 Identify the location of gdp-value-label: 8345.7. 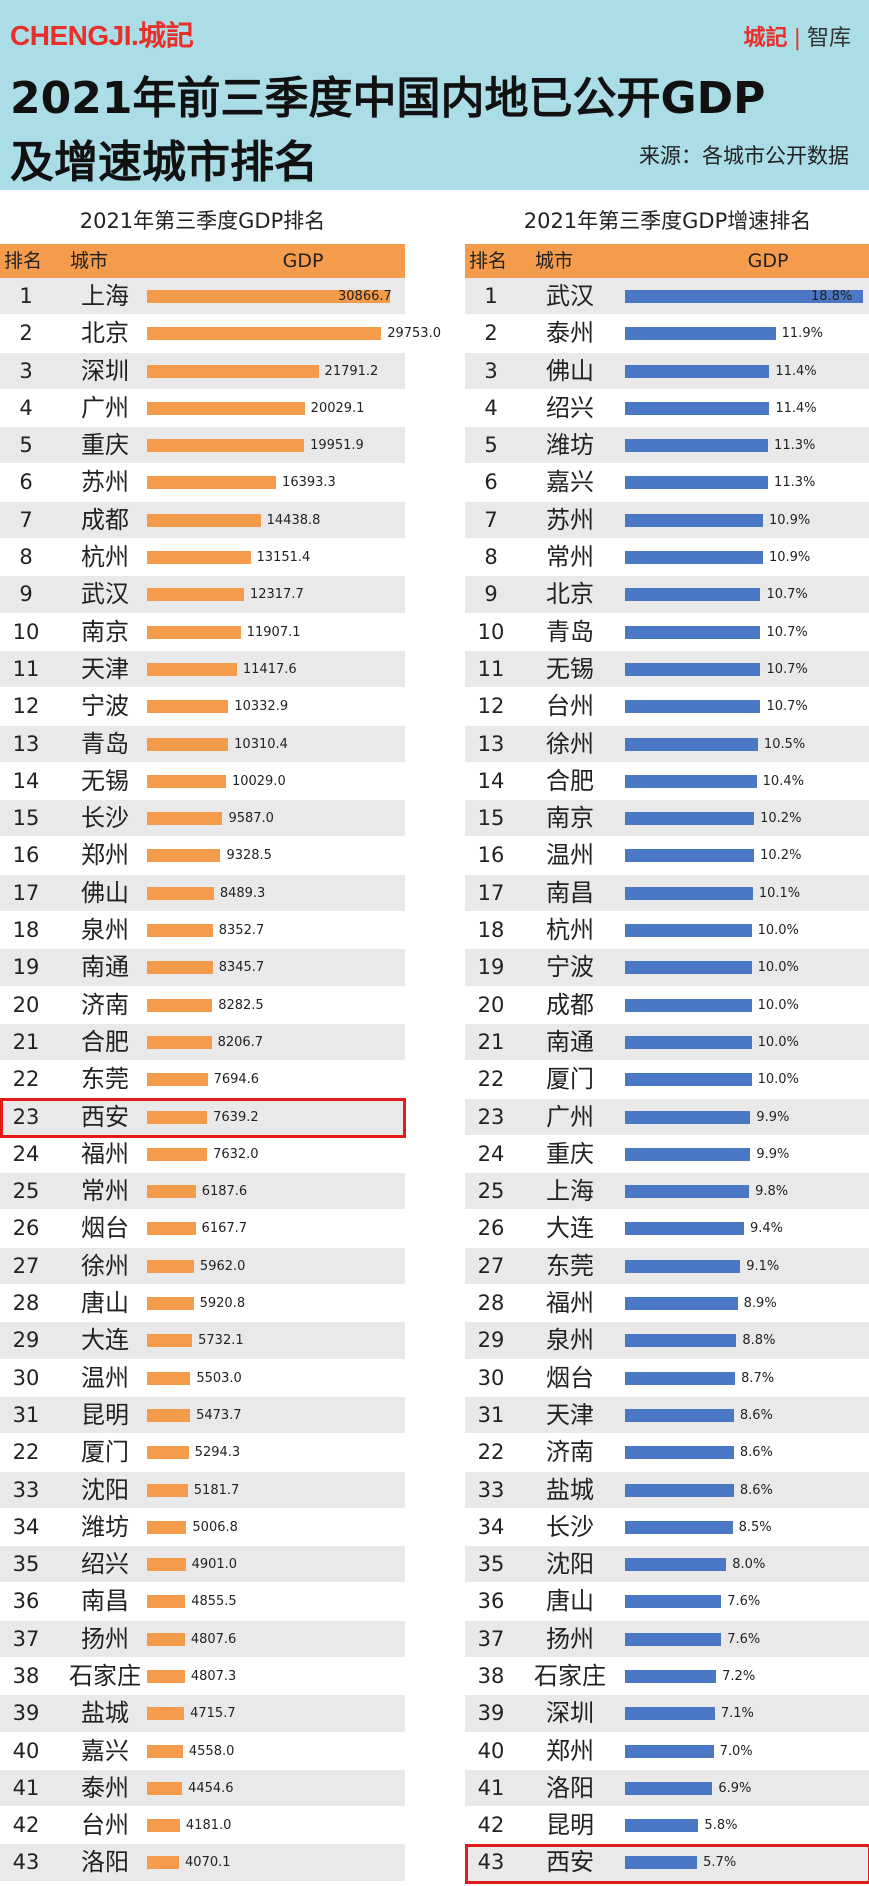
(241, 968).